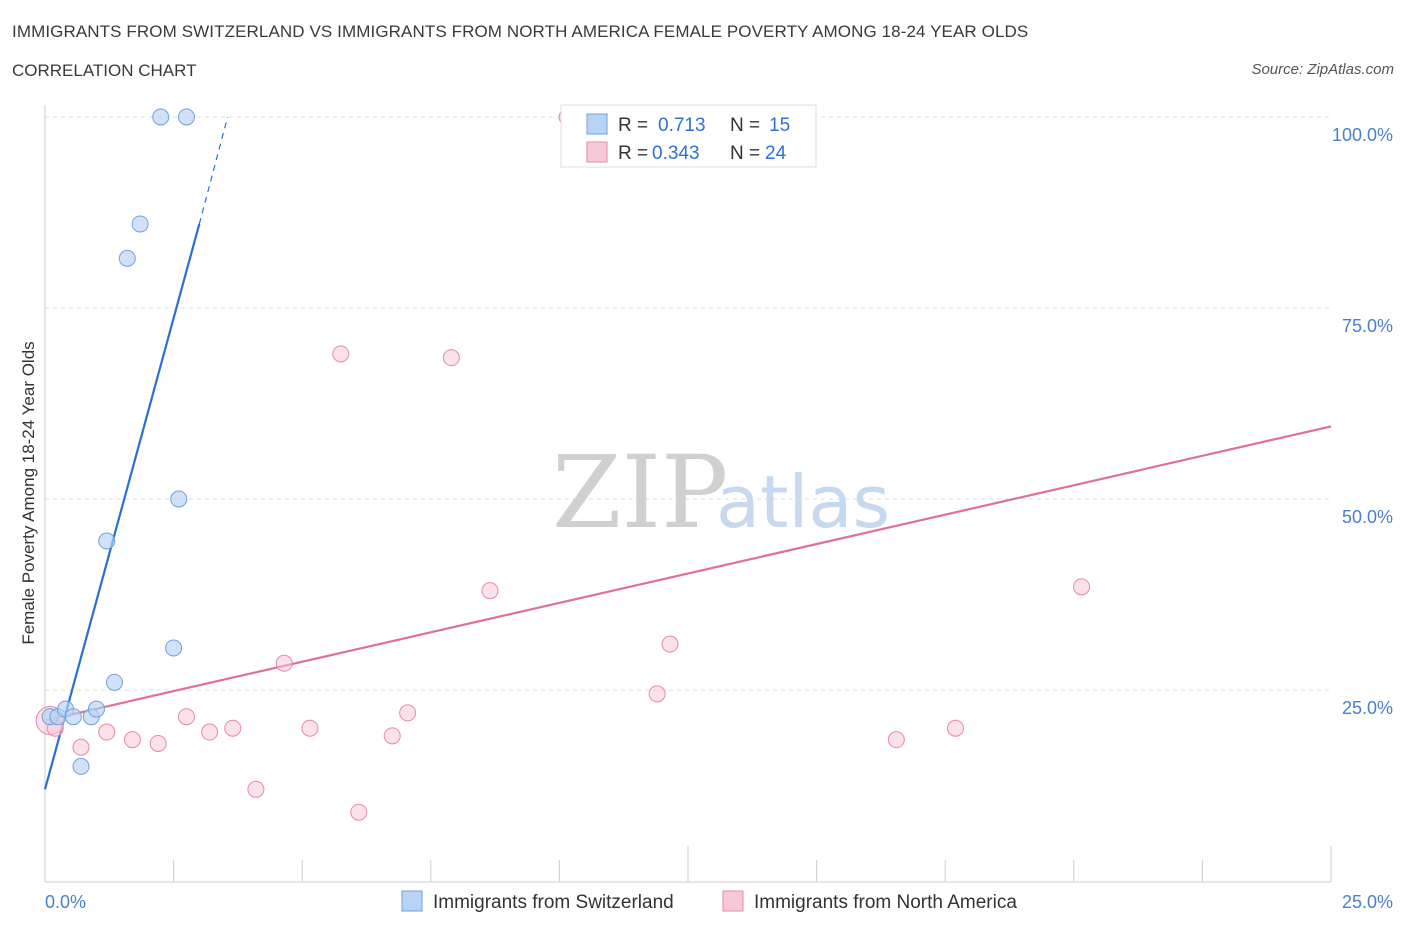 This screenshot has width=1406, height=930. What do you see at coordinates (1367, 902) in the screenshot?
I see `x-tick-label-25: 25.0%` at bounding box center [1367, 902].